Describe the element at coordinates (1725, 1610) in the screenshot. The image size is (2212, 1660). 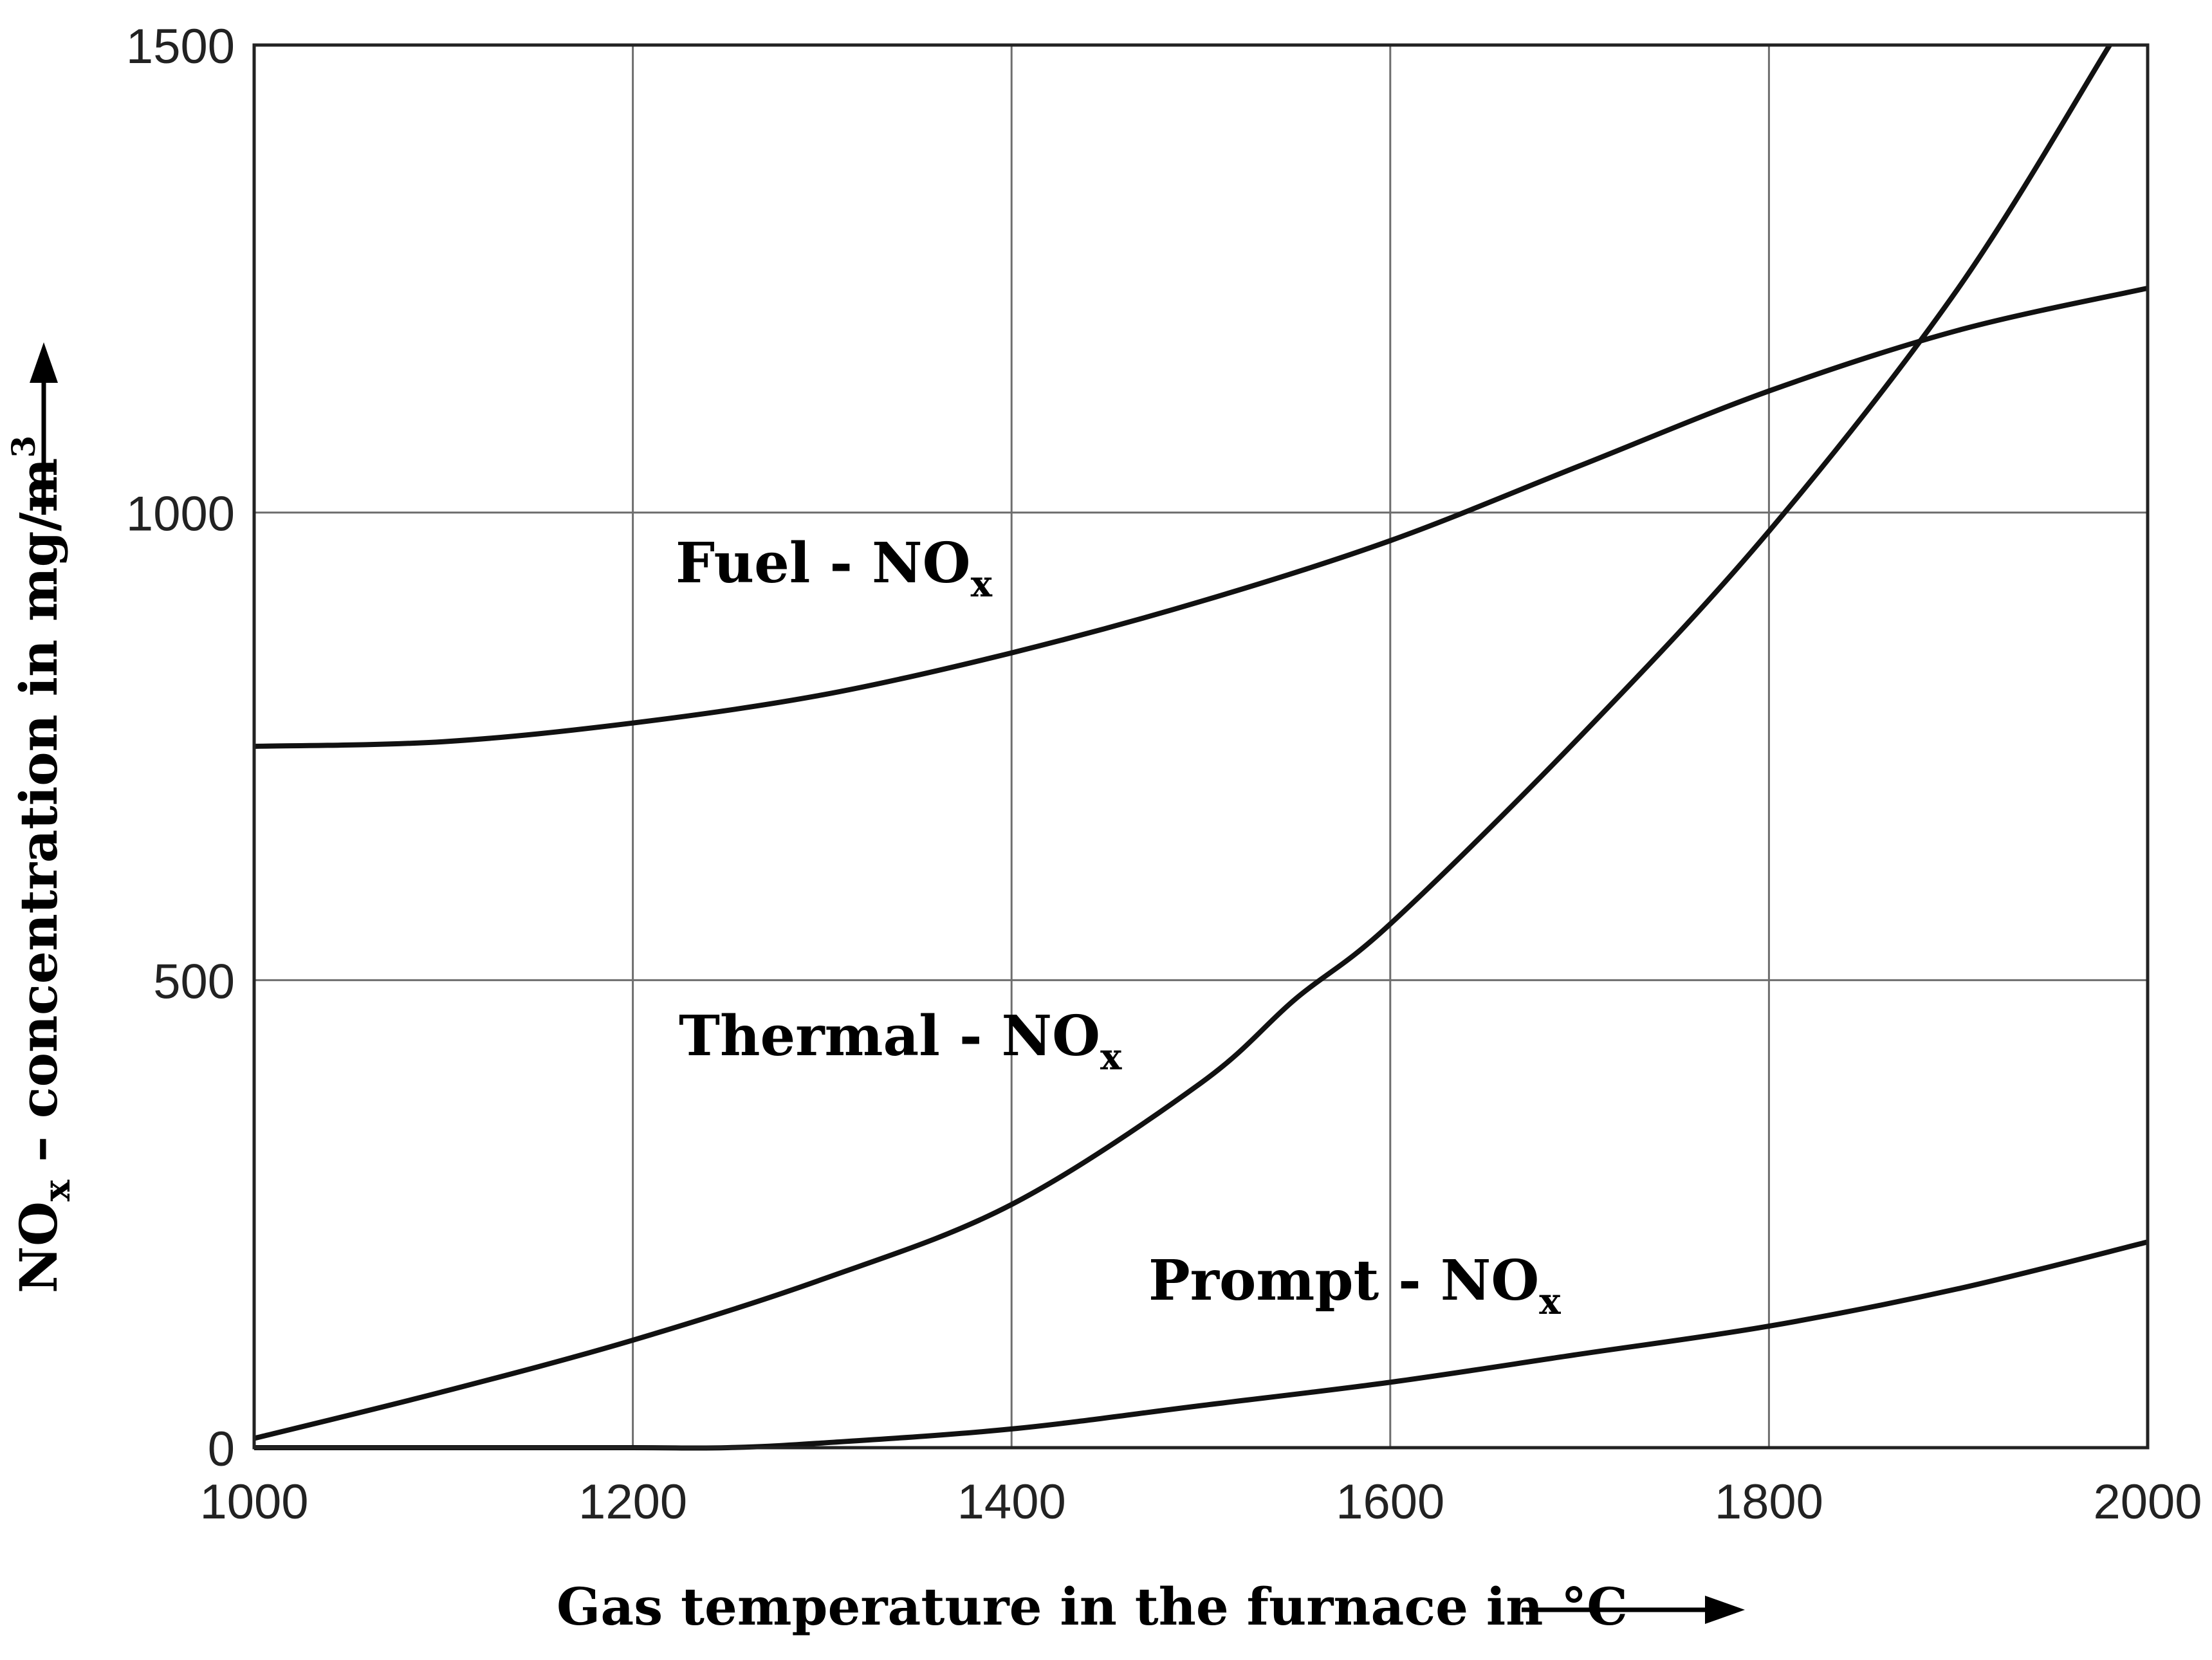
I see `x-axis-arrow-head` at that location.